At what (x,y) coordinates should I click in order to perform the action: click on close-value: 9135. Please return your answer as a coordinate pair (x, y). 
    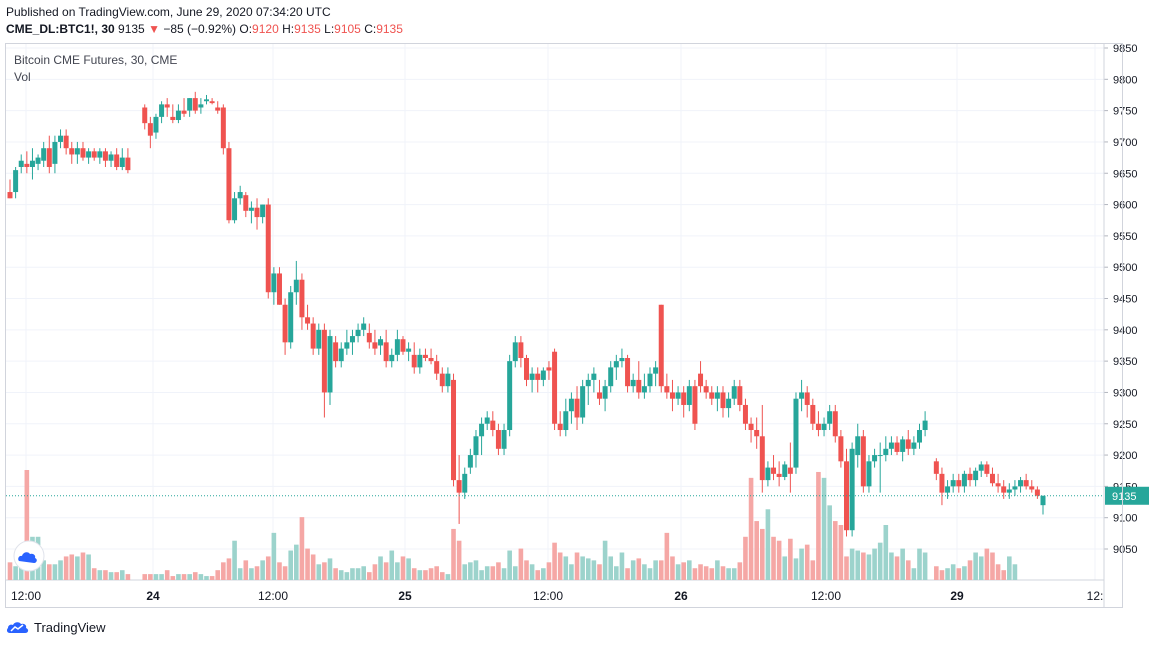
    Looking at the image, I should click on (389, 29).